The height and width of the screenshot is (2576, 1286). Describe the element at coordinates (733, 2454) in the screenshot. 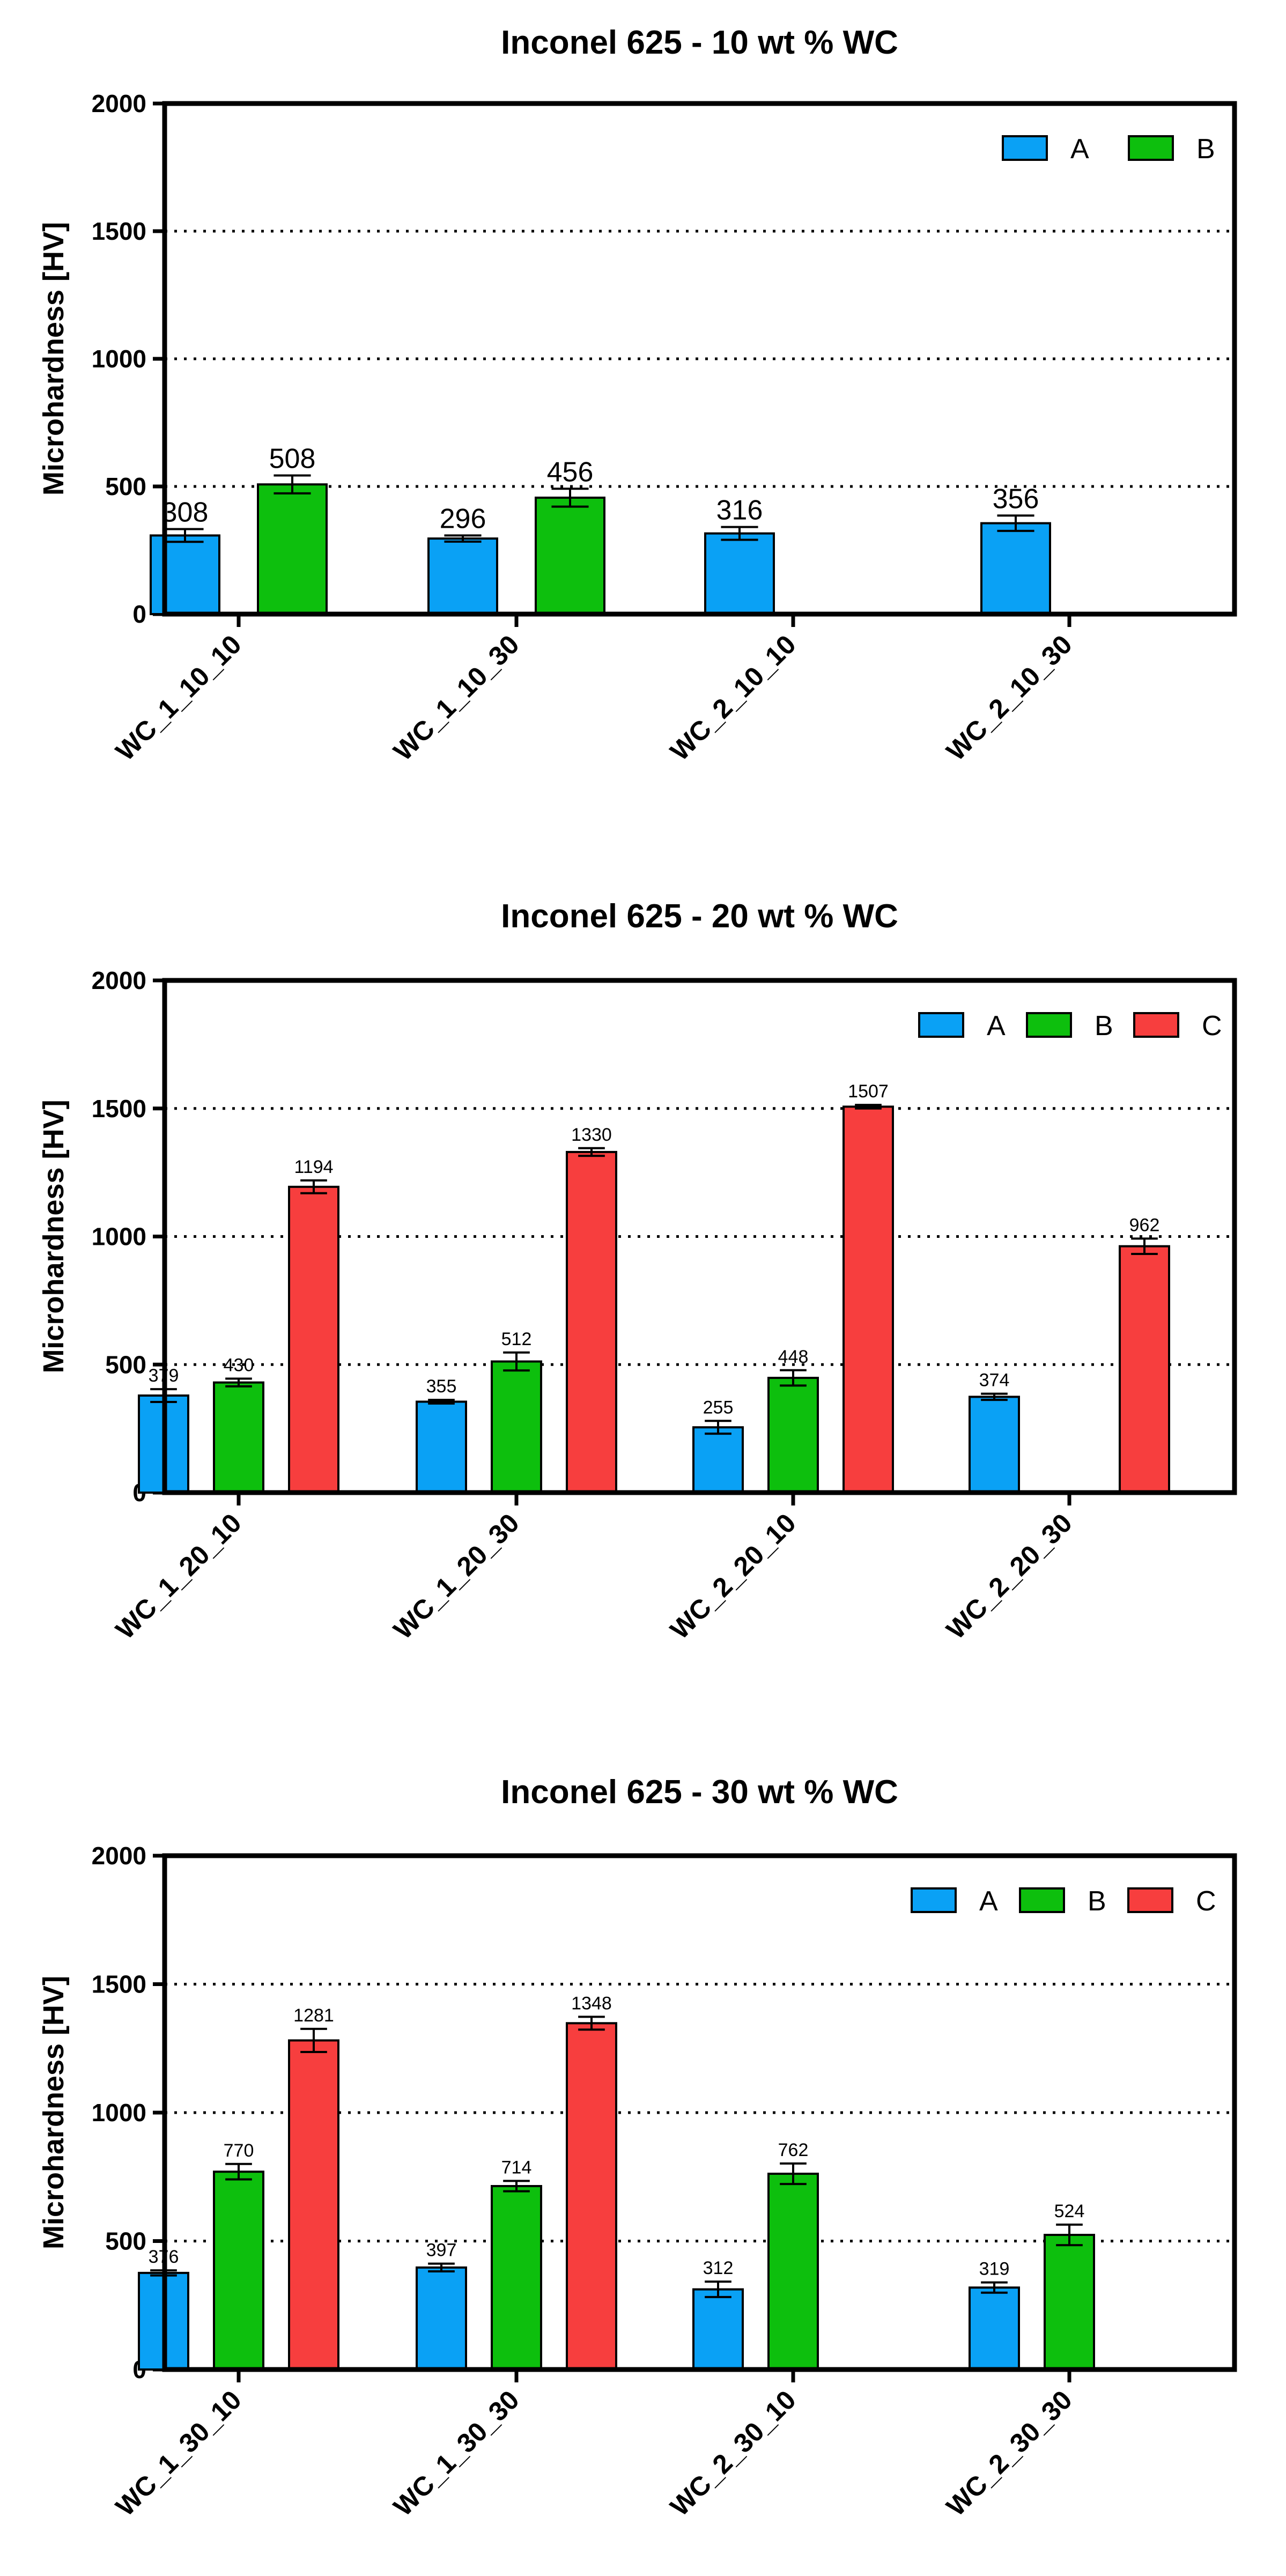

I see `x-tick-label: WC_2_30_10` at that location.